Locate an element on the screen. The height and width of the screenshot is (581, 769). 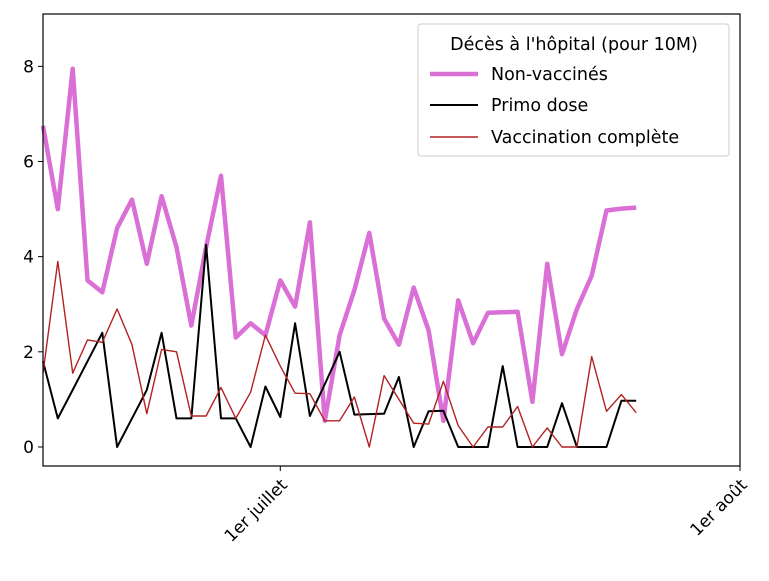
x-tick-label: 1er juillet is located at coordinates (256, 510).